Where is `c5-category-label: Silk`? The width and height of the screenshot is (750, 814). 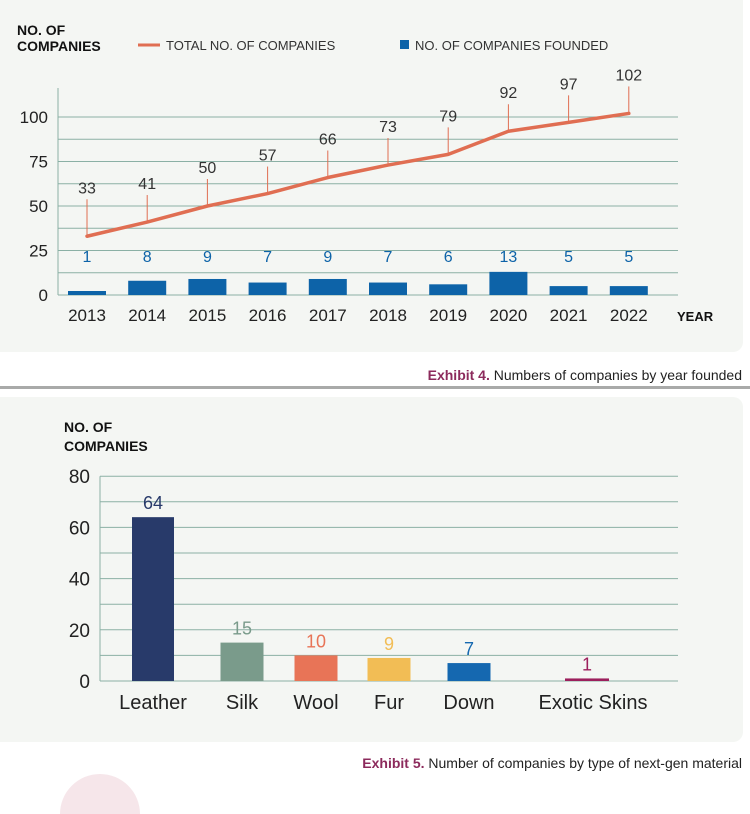
c5-category-label: Silk is located at coordinates (242, 703).